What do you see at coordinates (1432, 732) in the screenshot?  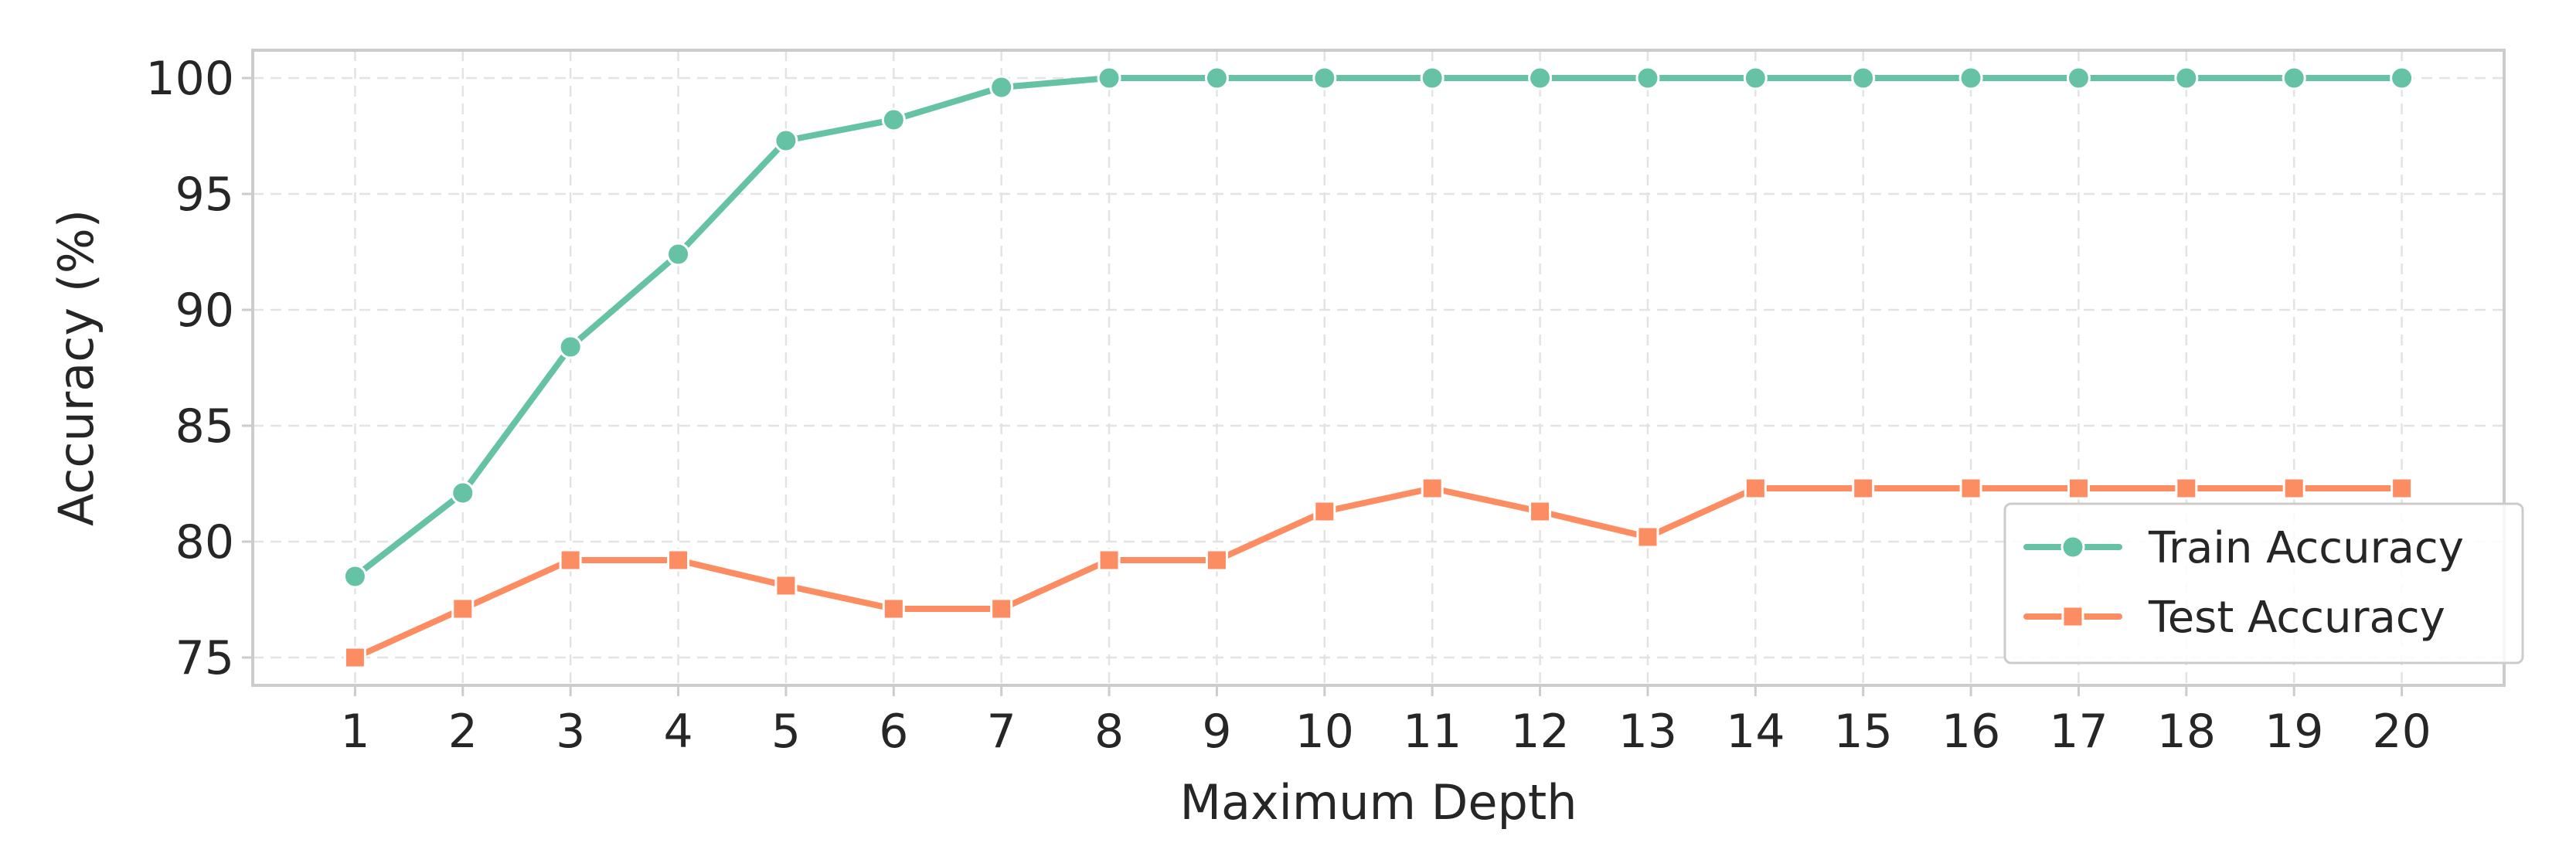 I see `x-tick-label: 11` at bounding box center [1432, 732].